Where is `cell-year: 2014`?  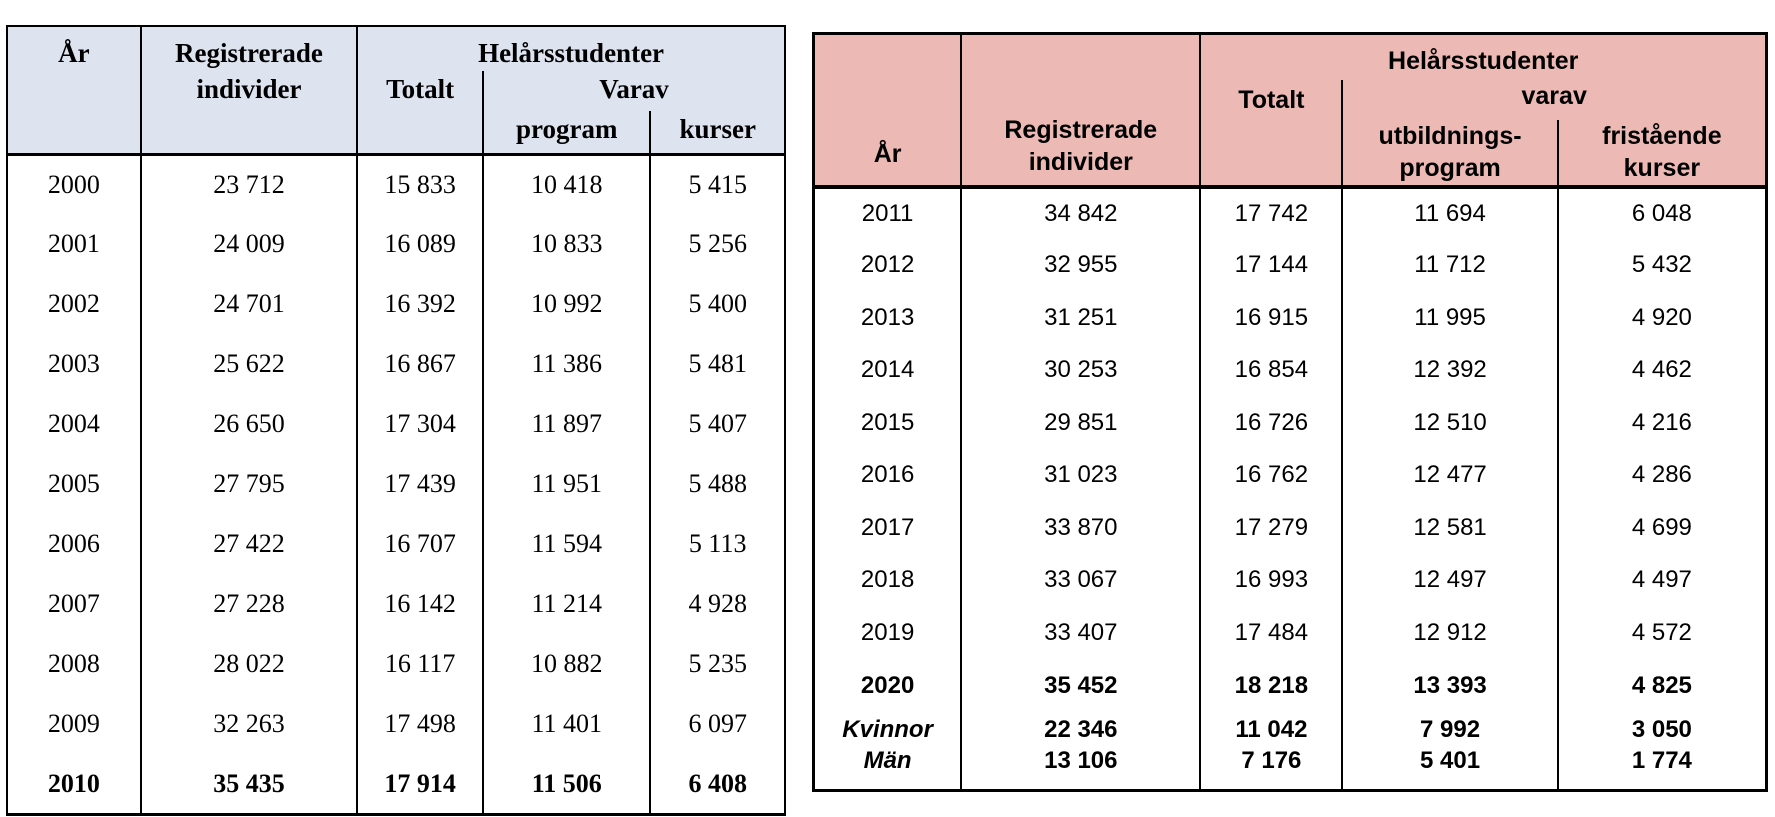
cell-year: 2014 is located at coordinates (887, 370).